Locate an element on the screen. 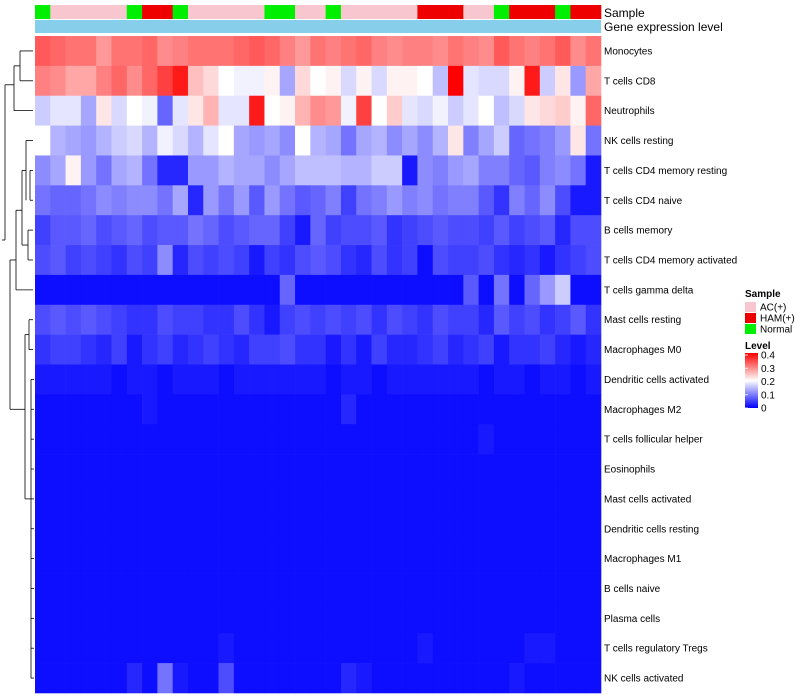 The width and height of the screenshot is (800, 700). row-label: NK cells resting is located at coordinates (638, 141).